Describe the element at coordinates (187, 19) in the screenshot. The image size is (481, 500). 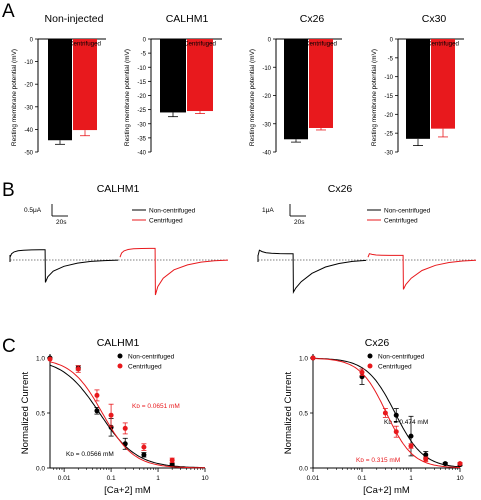
I see `bar-chart-title: CALHM1` at that location.